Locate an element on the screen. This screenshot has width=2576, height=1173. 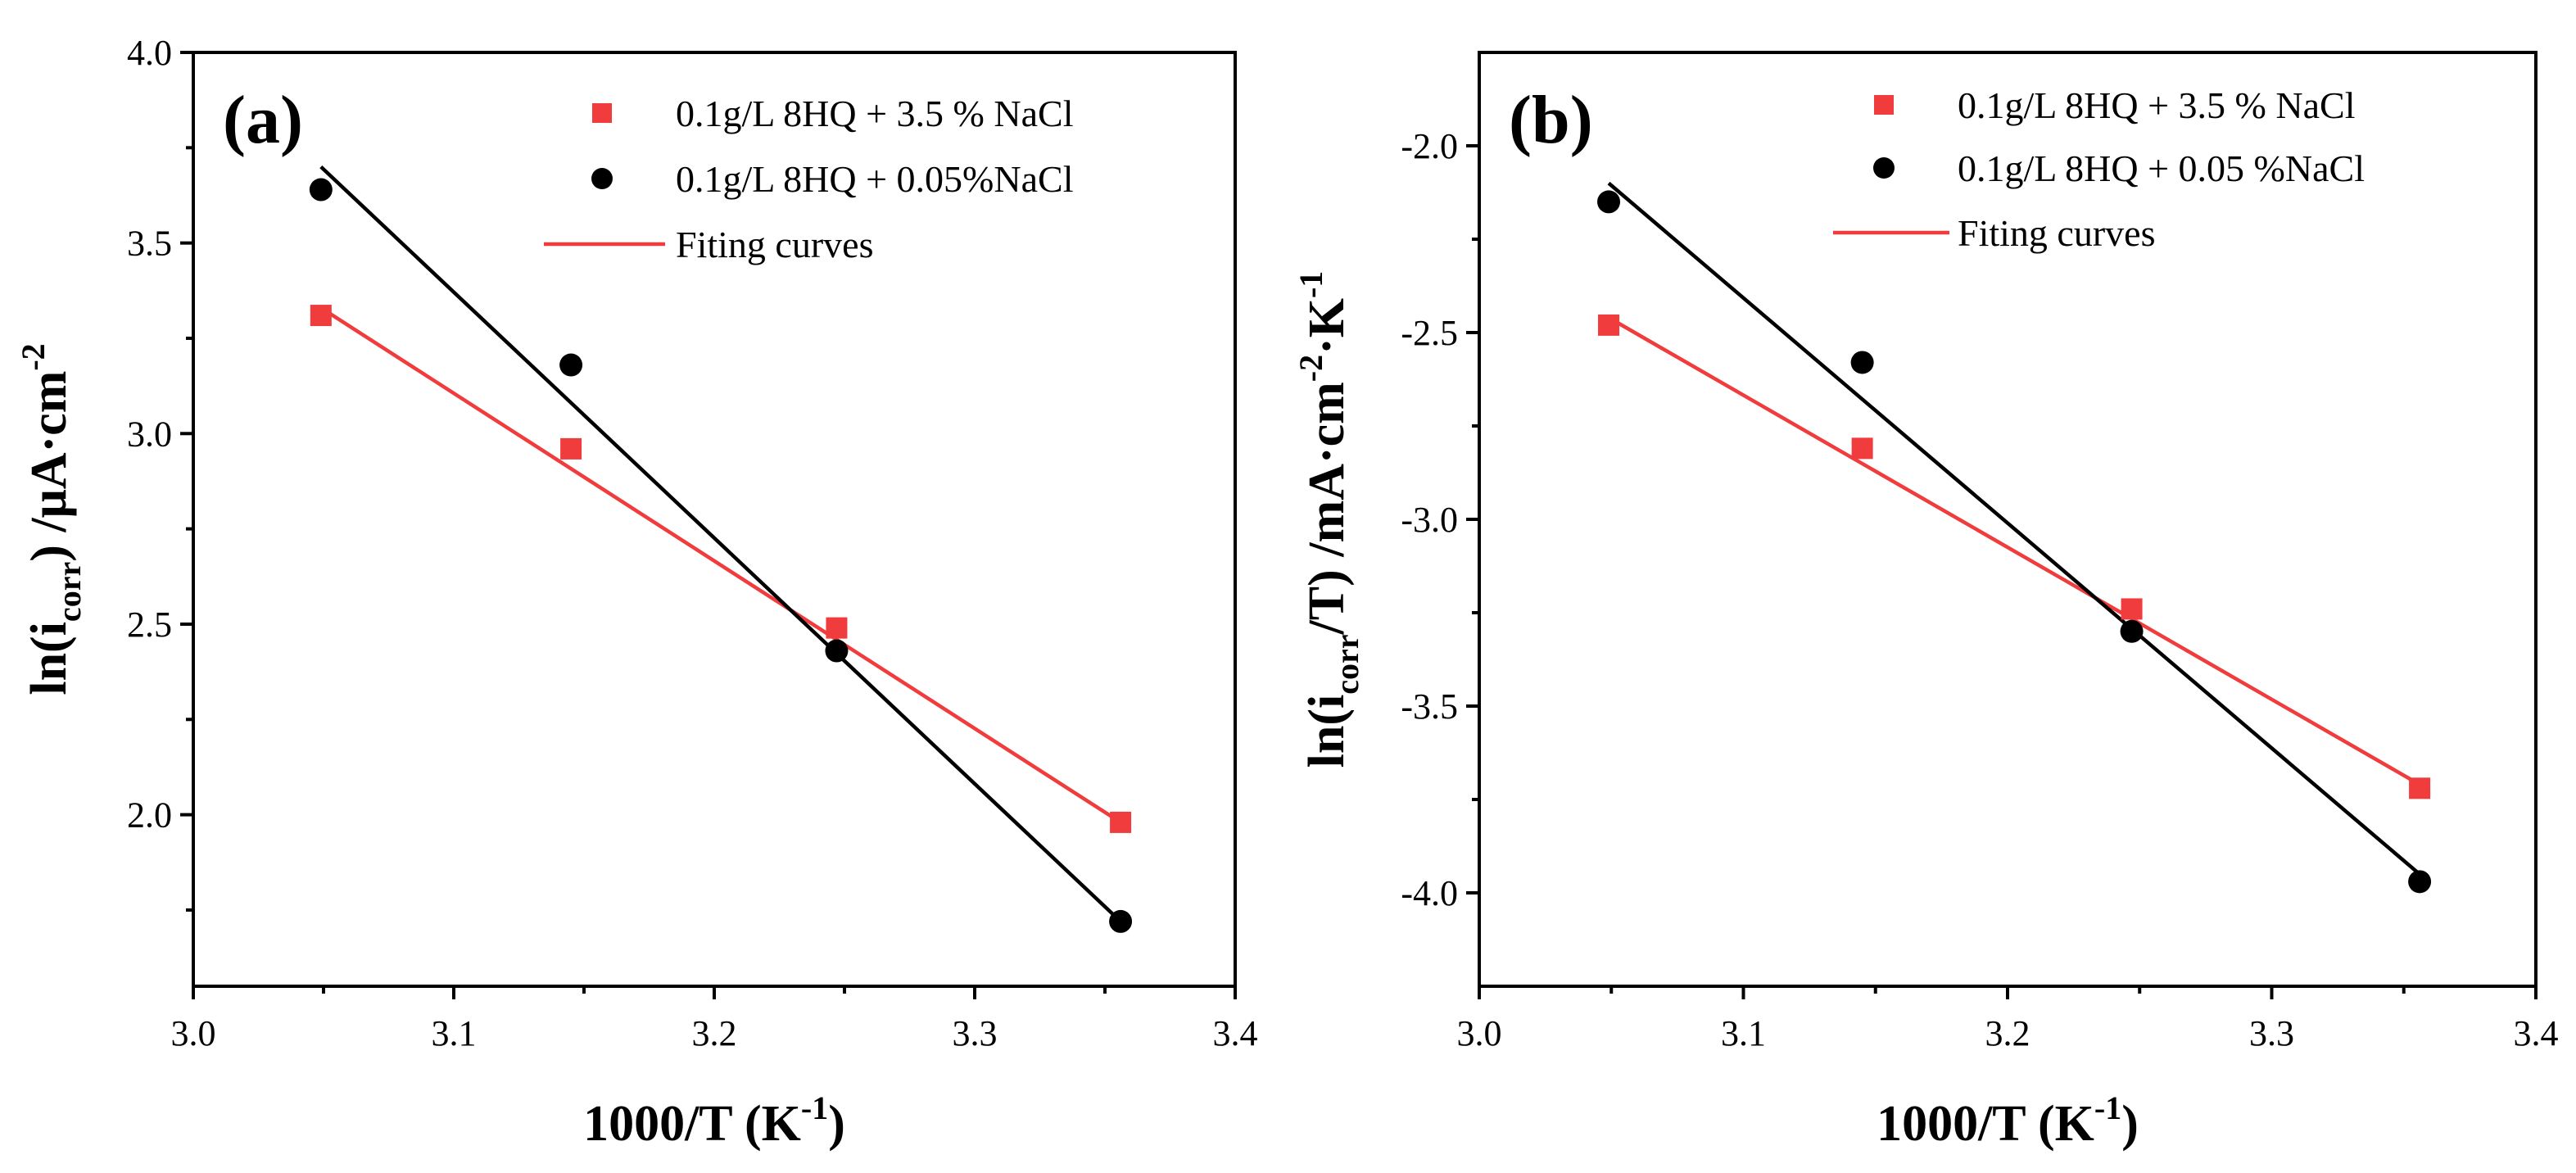
y-tick-label: 4.0 is located at coordinates (149, 53).